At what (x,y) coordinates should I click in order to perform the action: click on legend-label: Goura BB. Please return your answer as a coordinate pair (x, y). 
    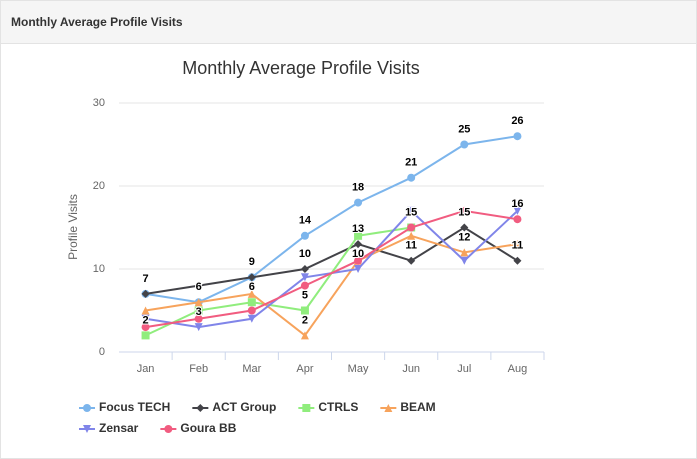
    Looking at the image, I should click on (208, 428).